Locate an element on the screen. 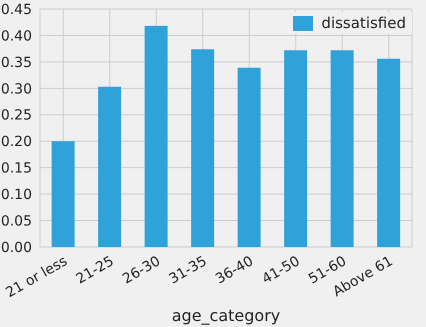  legend-label: dissatisfied is located at coordinates (363, 23).